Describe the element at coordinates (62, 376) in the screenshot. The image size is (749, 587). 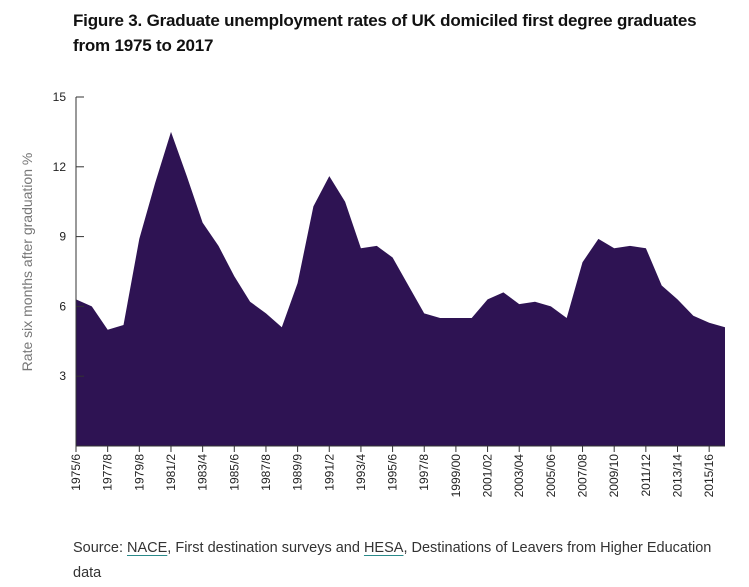
I see `y-tick-label: 3` at that location.